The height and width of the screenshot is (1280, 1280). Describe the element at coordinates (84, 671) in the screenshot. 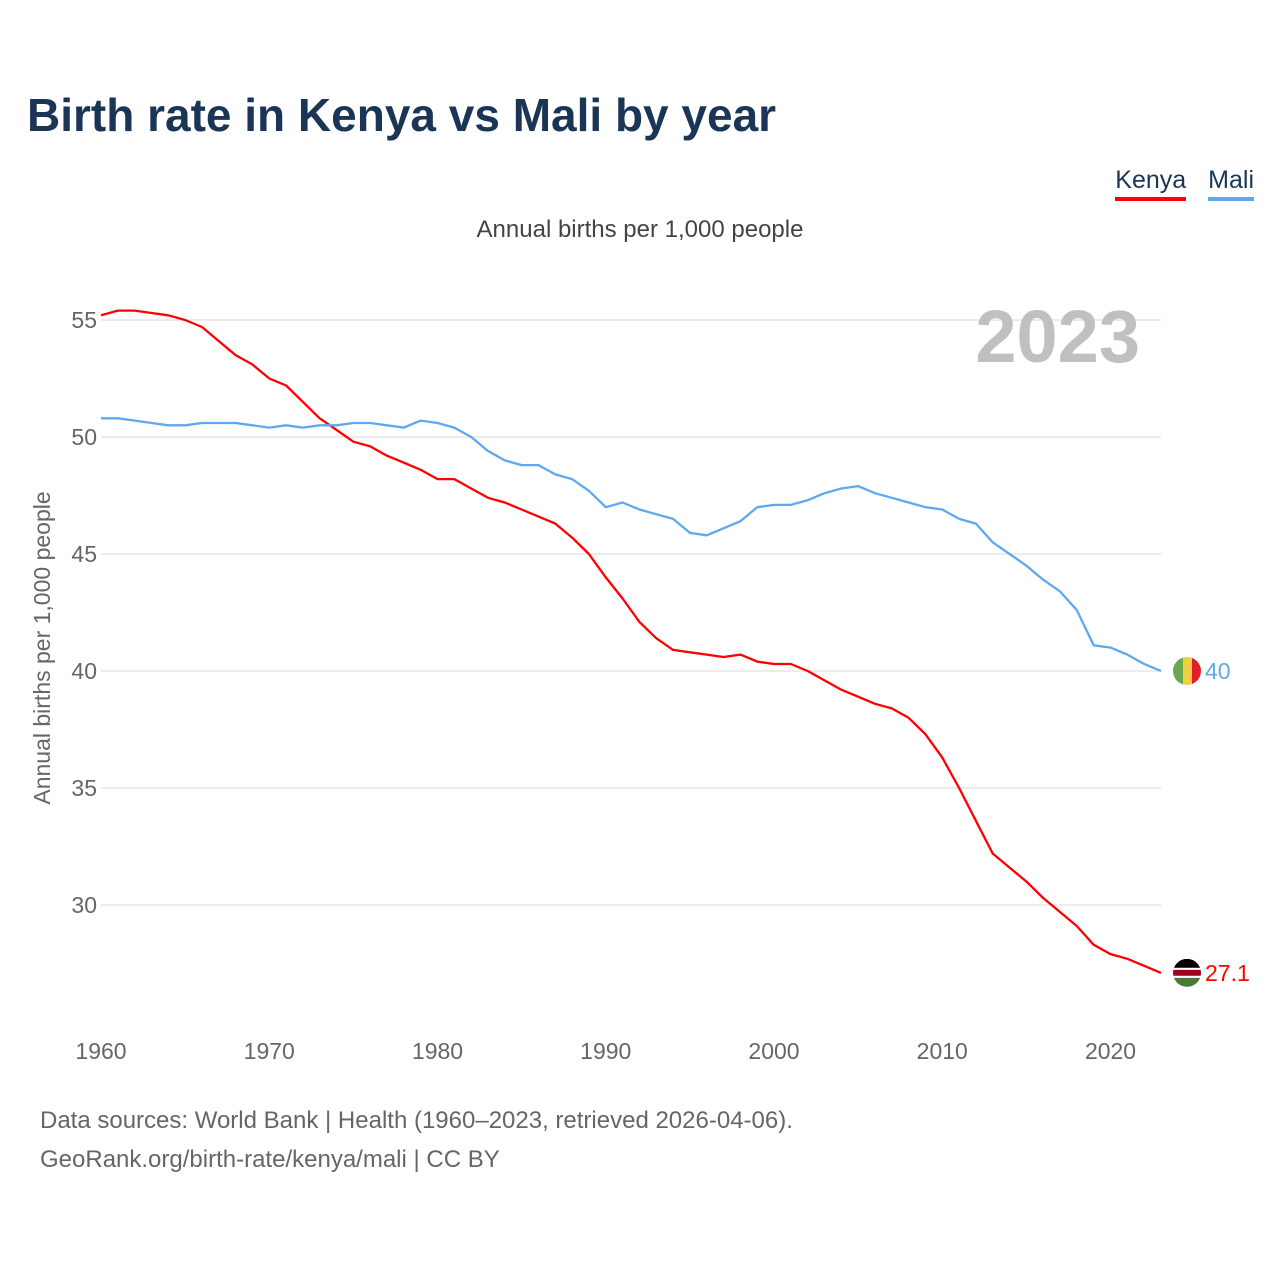

I see `y-tick-label: 40` at that location.